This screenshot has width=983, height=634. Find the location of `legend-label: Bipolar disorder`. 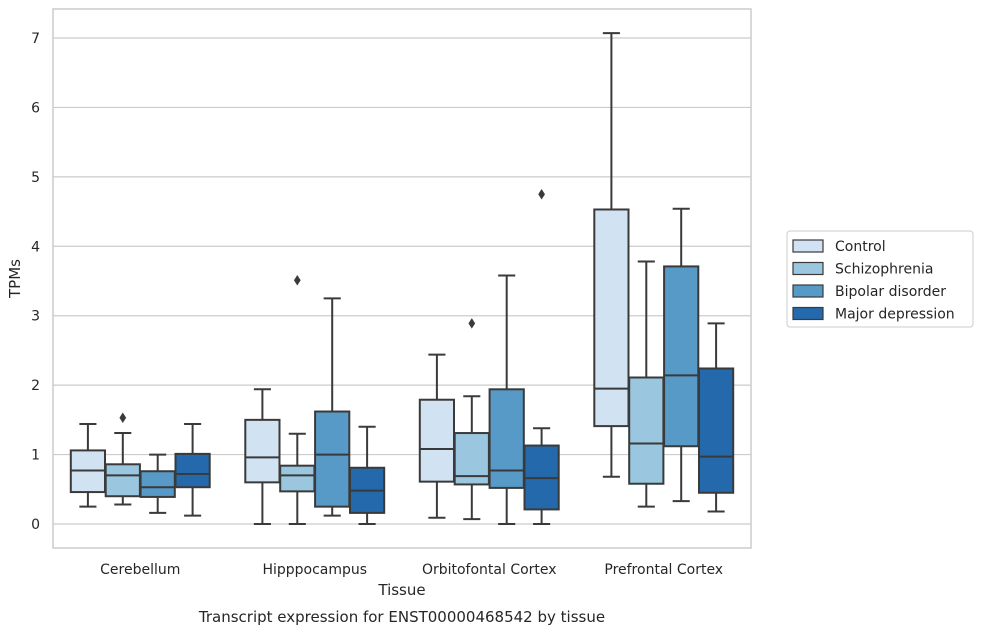

legend-label: Bipolar disorder is located at coordinates (890, 292).